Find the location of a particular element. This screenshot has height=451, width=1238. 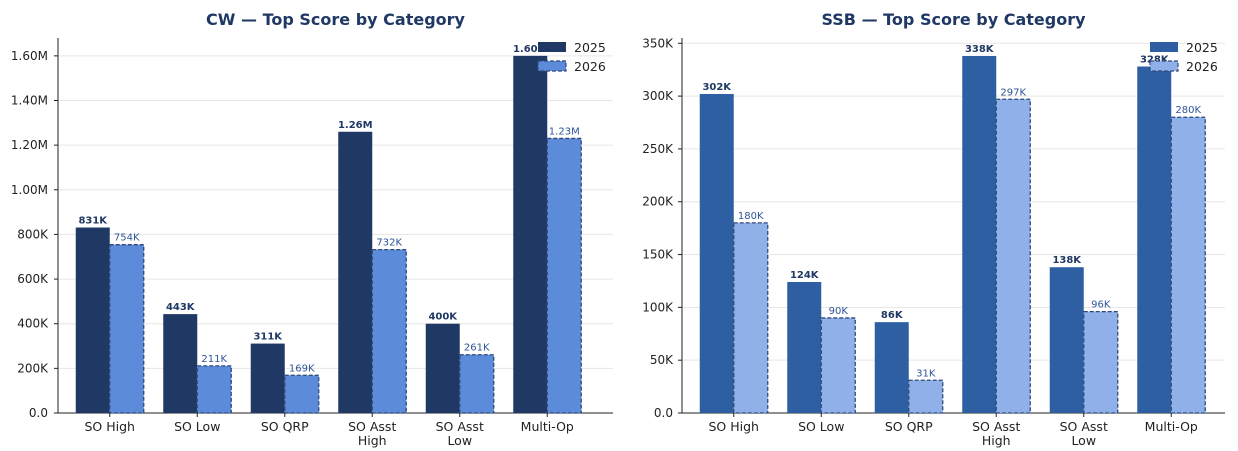

data-label: 732K is located at coordinates (389, 243).